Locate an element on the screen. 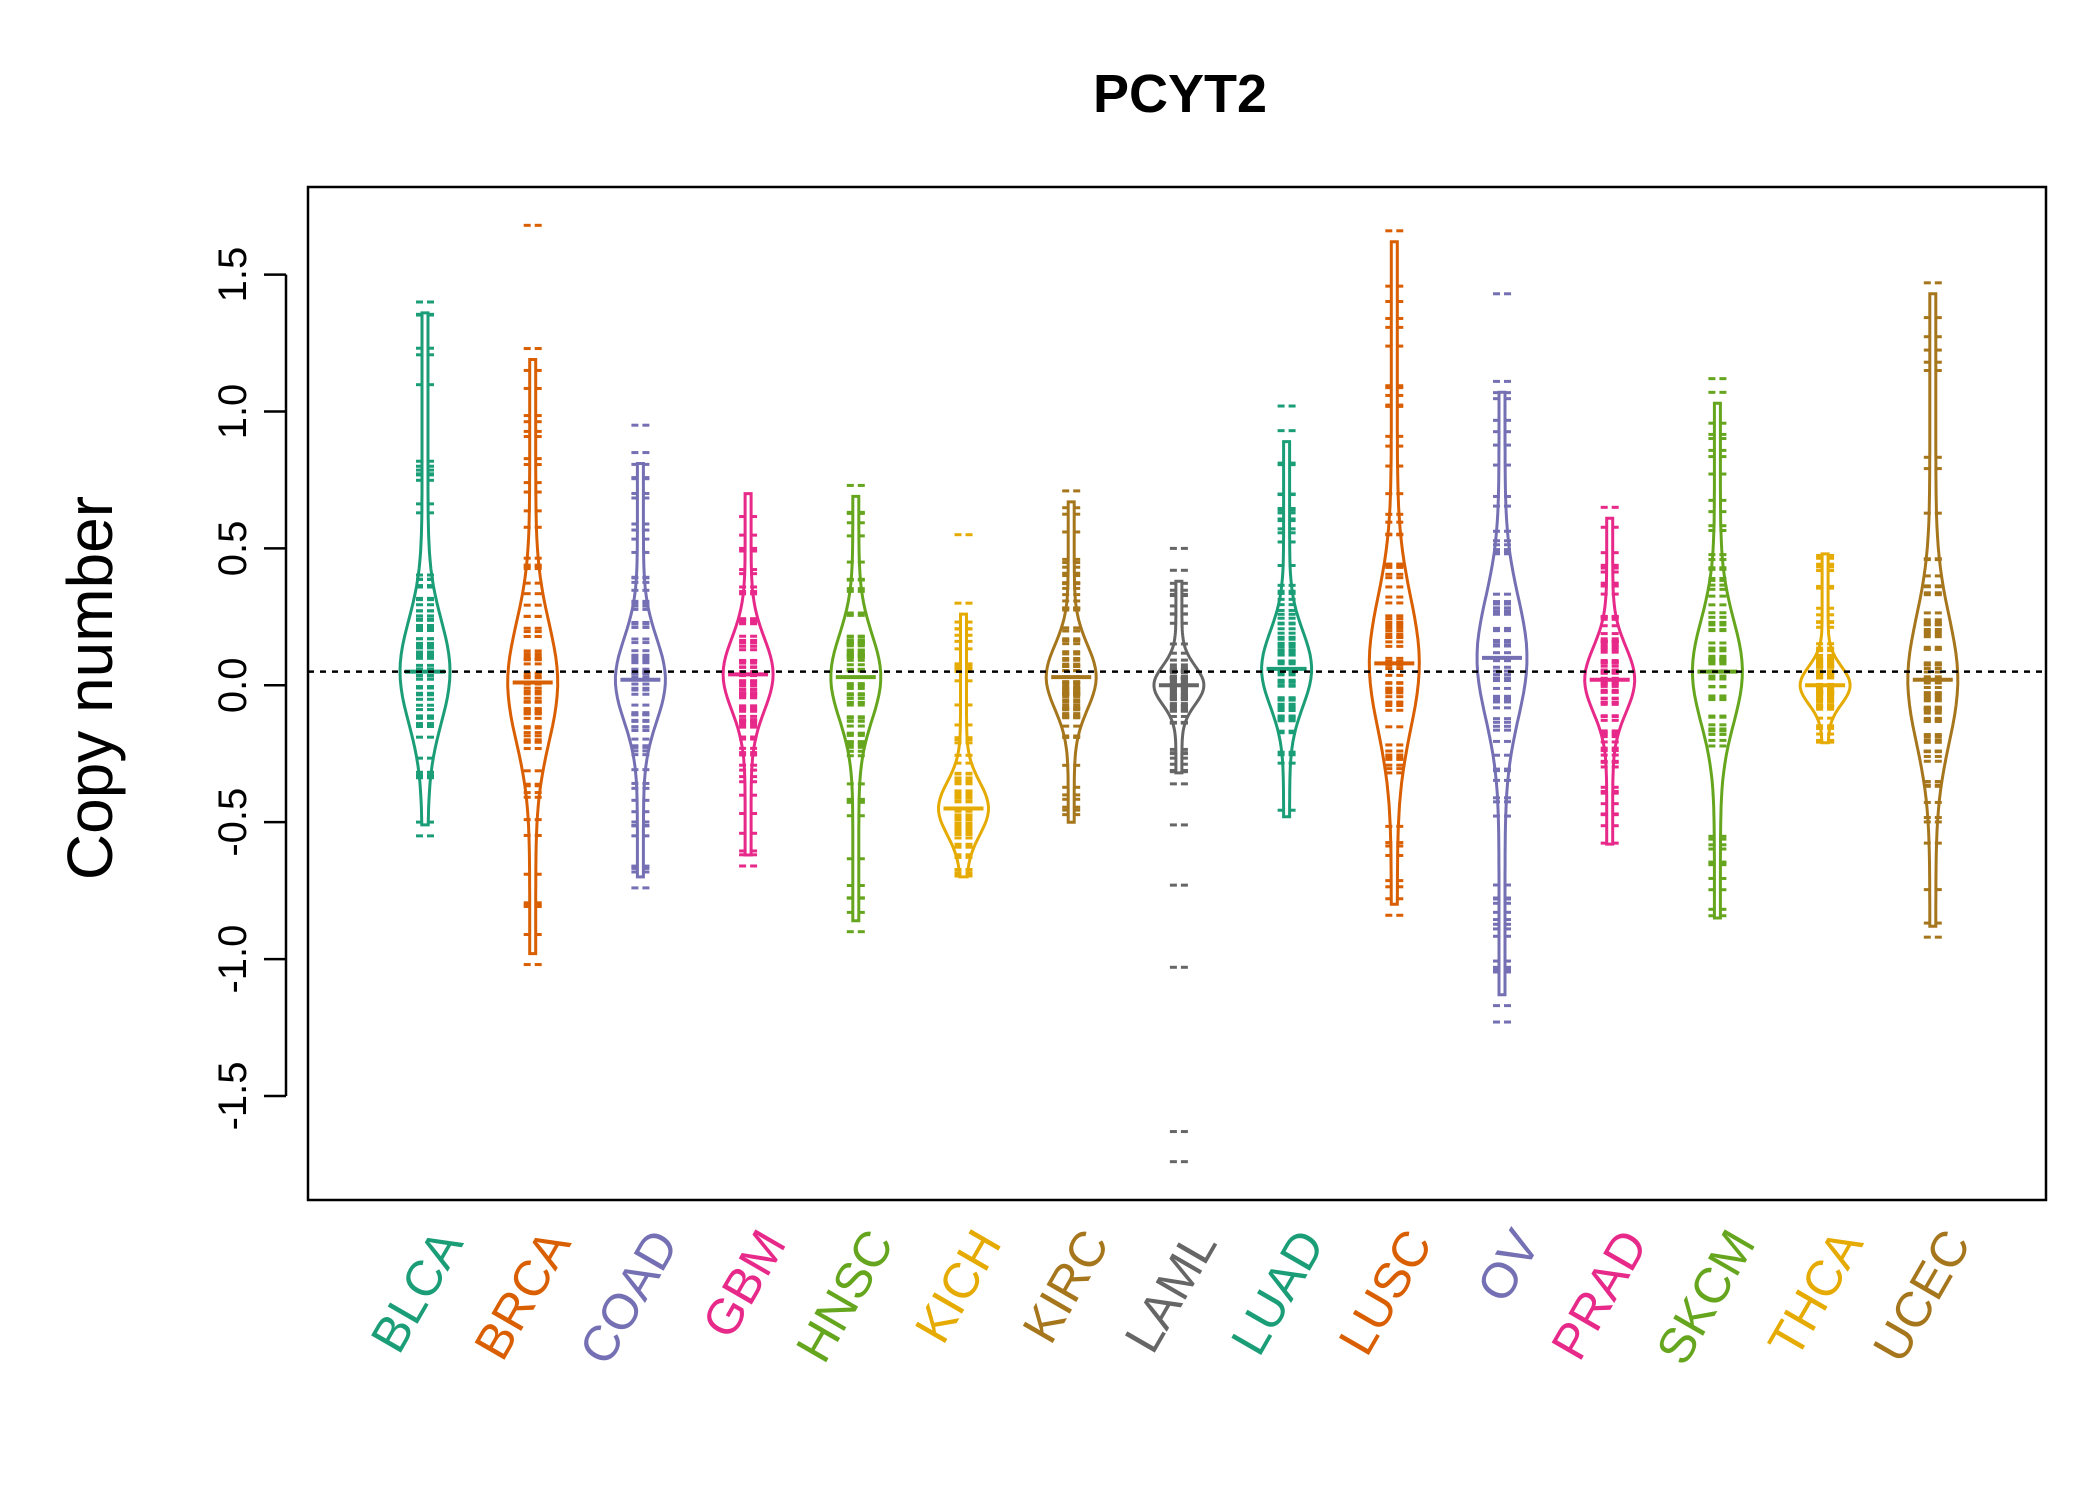 The height and width of the screenshot is (1500, 2100). bean-kirc is located at coordinates (1071, 656).